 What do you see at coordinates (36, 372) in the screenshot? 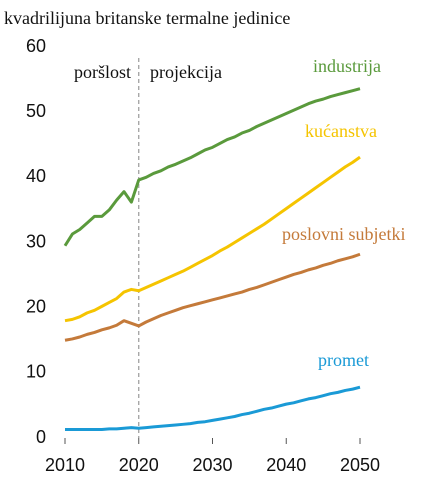
I see `y-tick-label: 10` at bounding box center [36, 372].